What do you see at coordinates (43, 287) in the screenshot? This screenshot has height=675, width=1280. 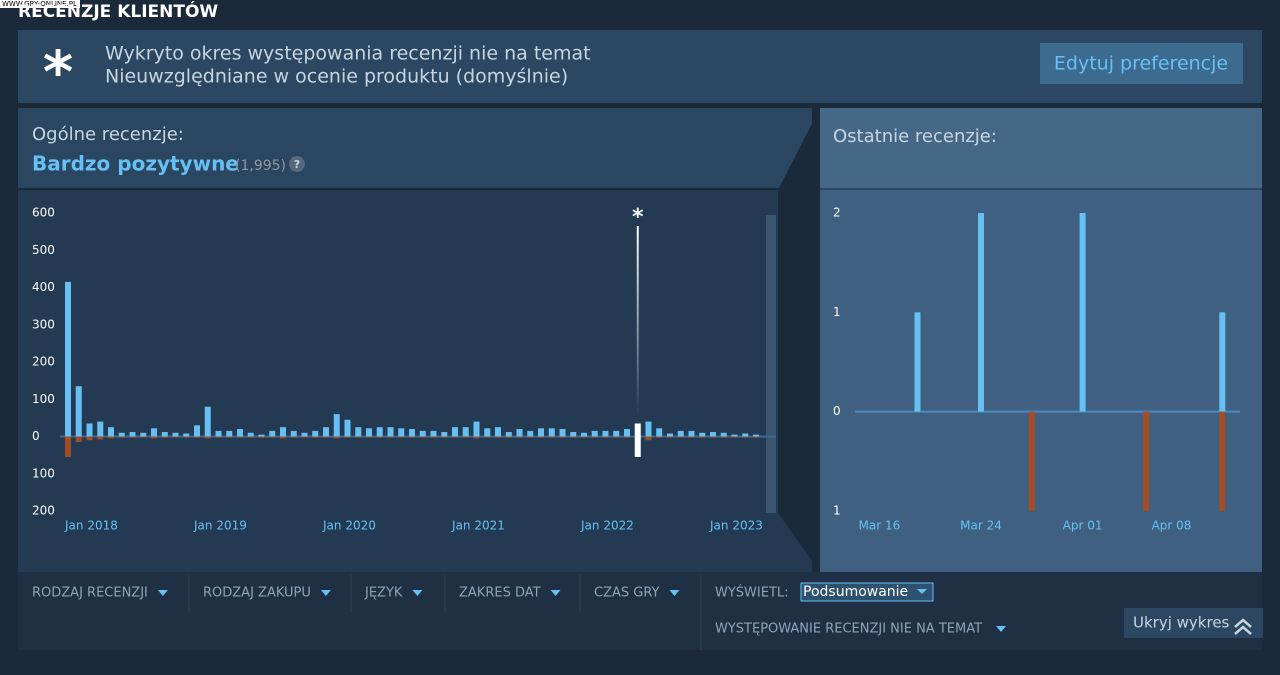 I see `y-tick-label: 400` at bounding box center [43, 287].